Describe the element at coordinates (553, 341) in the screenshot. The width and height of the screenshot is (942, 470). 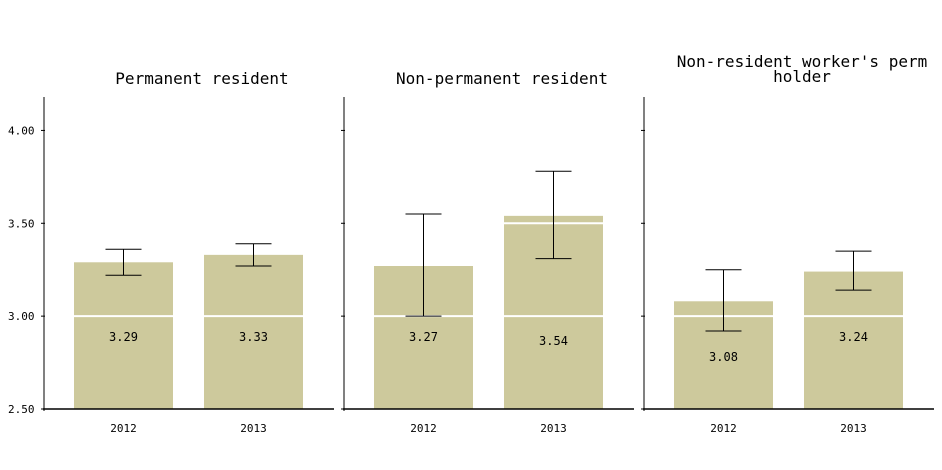
I see `bar-value-label: 3.54` at that location.